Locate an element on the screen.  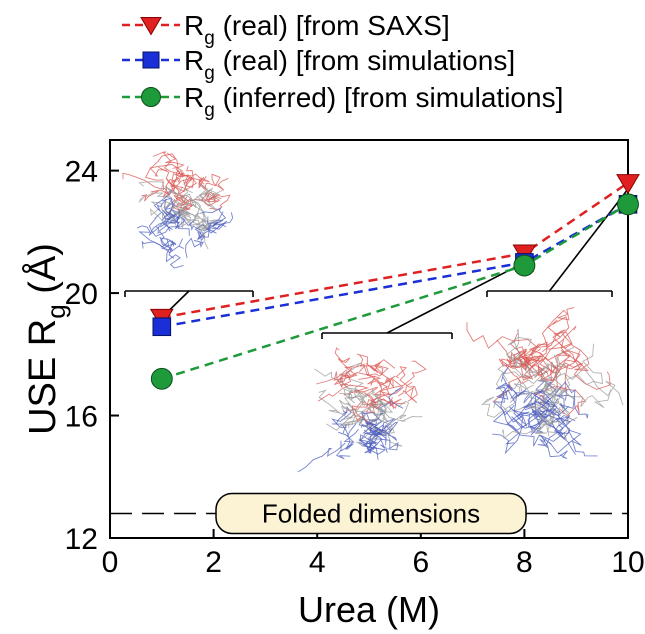
series-line is located at coordinates (395, 265).